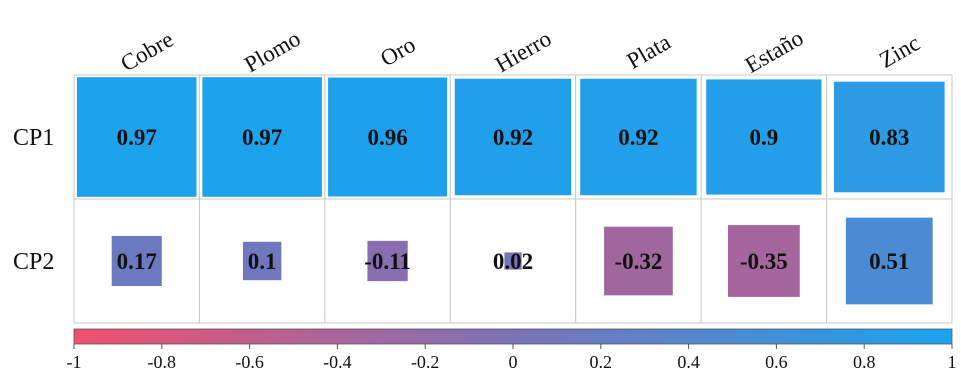 This screenshot has width=961, height=376. Describe the element at coordinates (162, 362) in the screenshot. I see `colorbar-tick-label: -0.8` at that location.